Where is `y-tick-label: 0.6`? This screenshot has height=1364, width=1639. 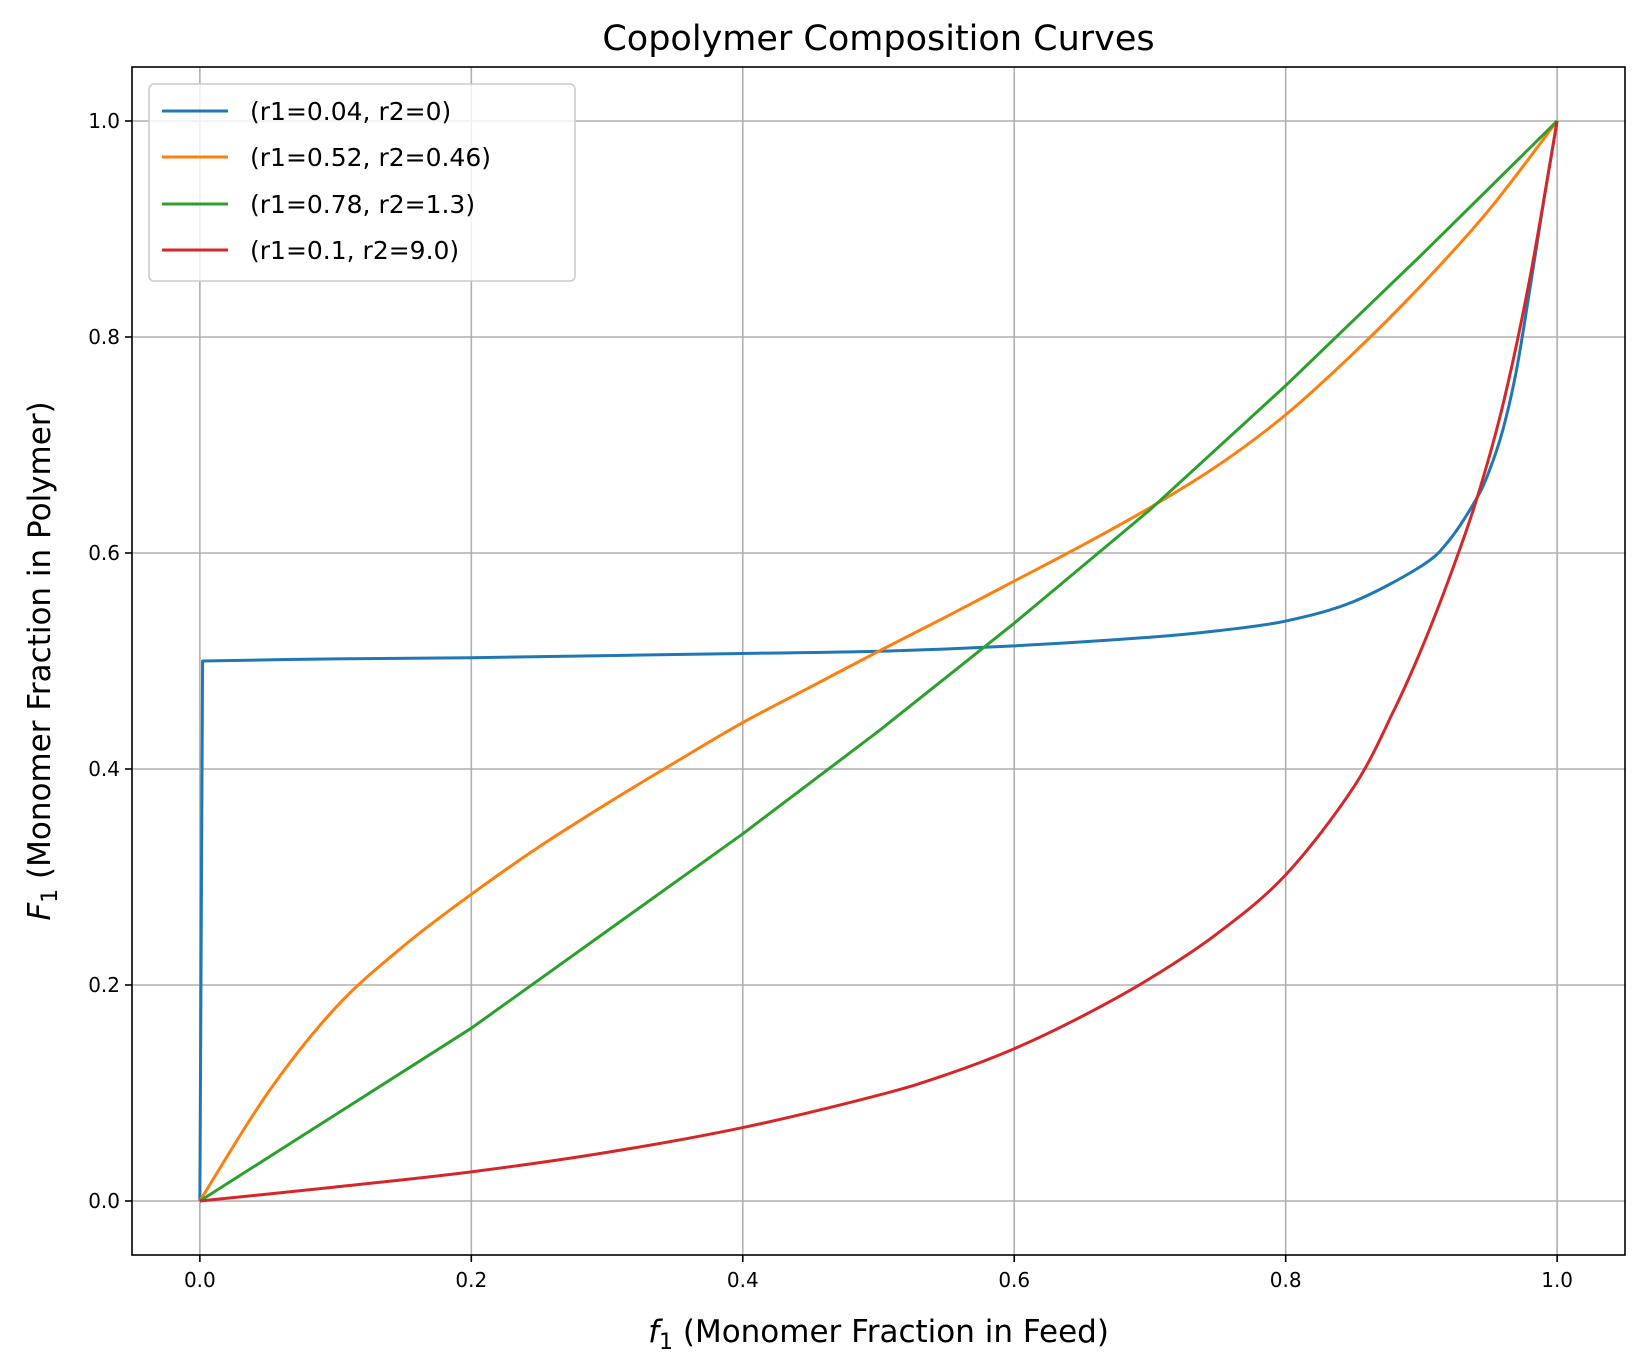 y-tick-label: 0.6 is located at coordinates (104, 553).